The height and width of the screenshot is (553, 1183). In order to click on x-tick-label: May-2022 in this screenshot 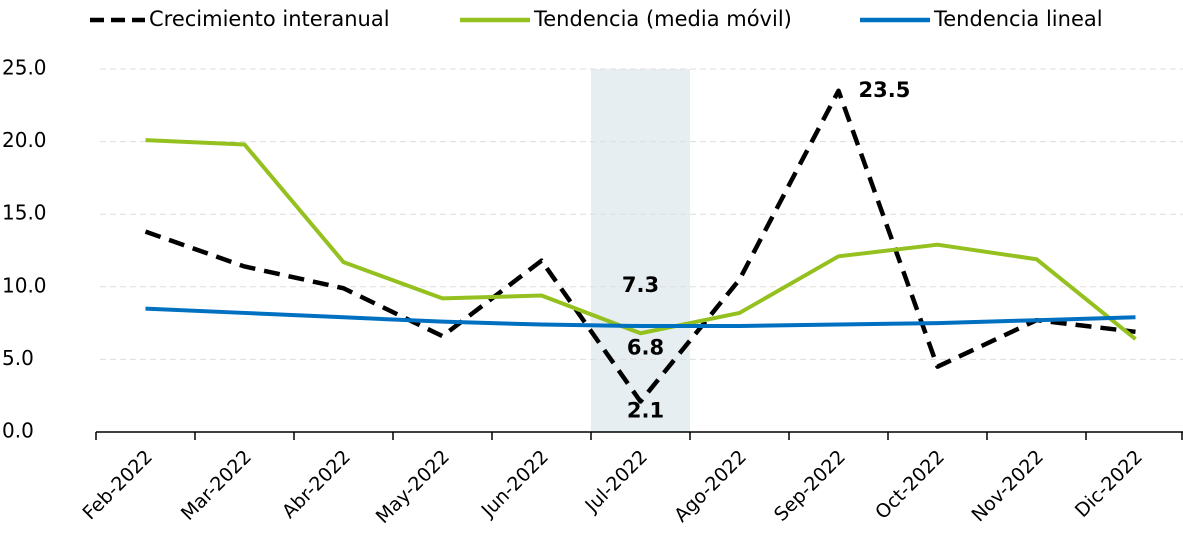, I will do `click(413, 487)`.